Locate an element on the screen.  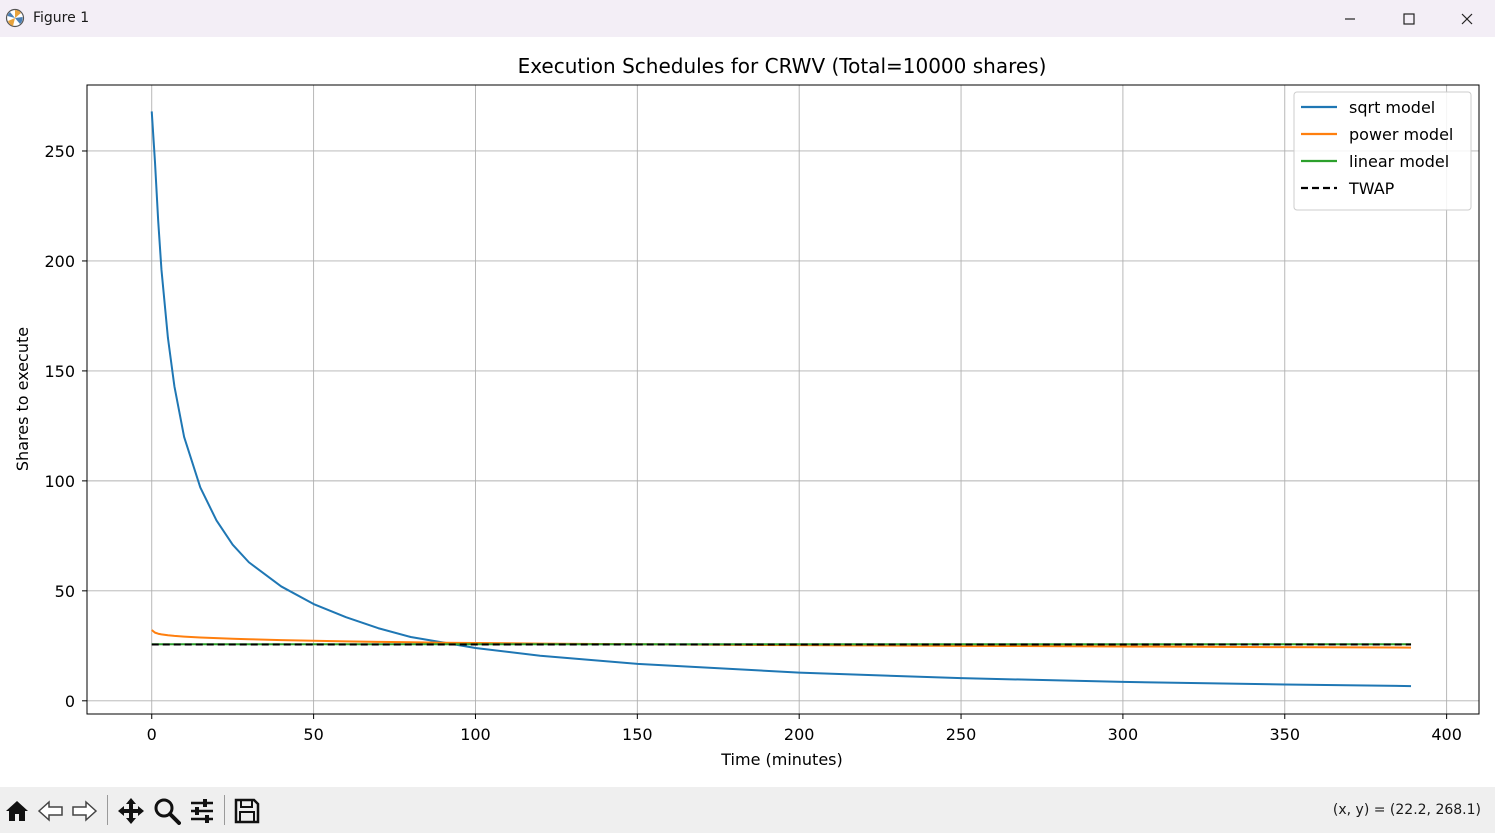
pan-icon is located at coordinates (131, 811).